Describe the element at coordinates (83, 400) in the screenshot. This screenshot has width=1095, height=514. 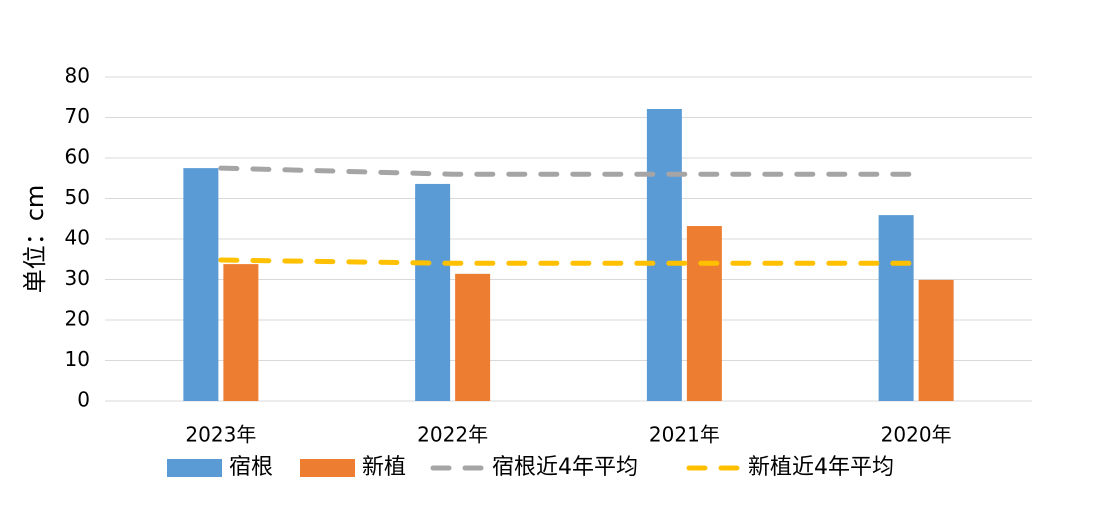
I see `y-tick-label: 0` at that location.